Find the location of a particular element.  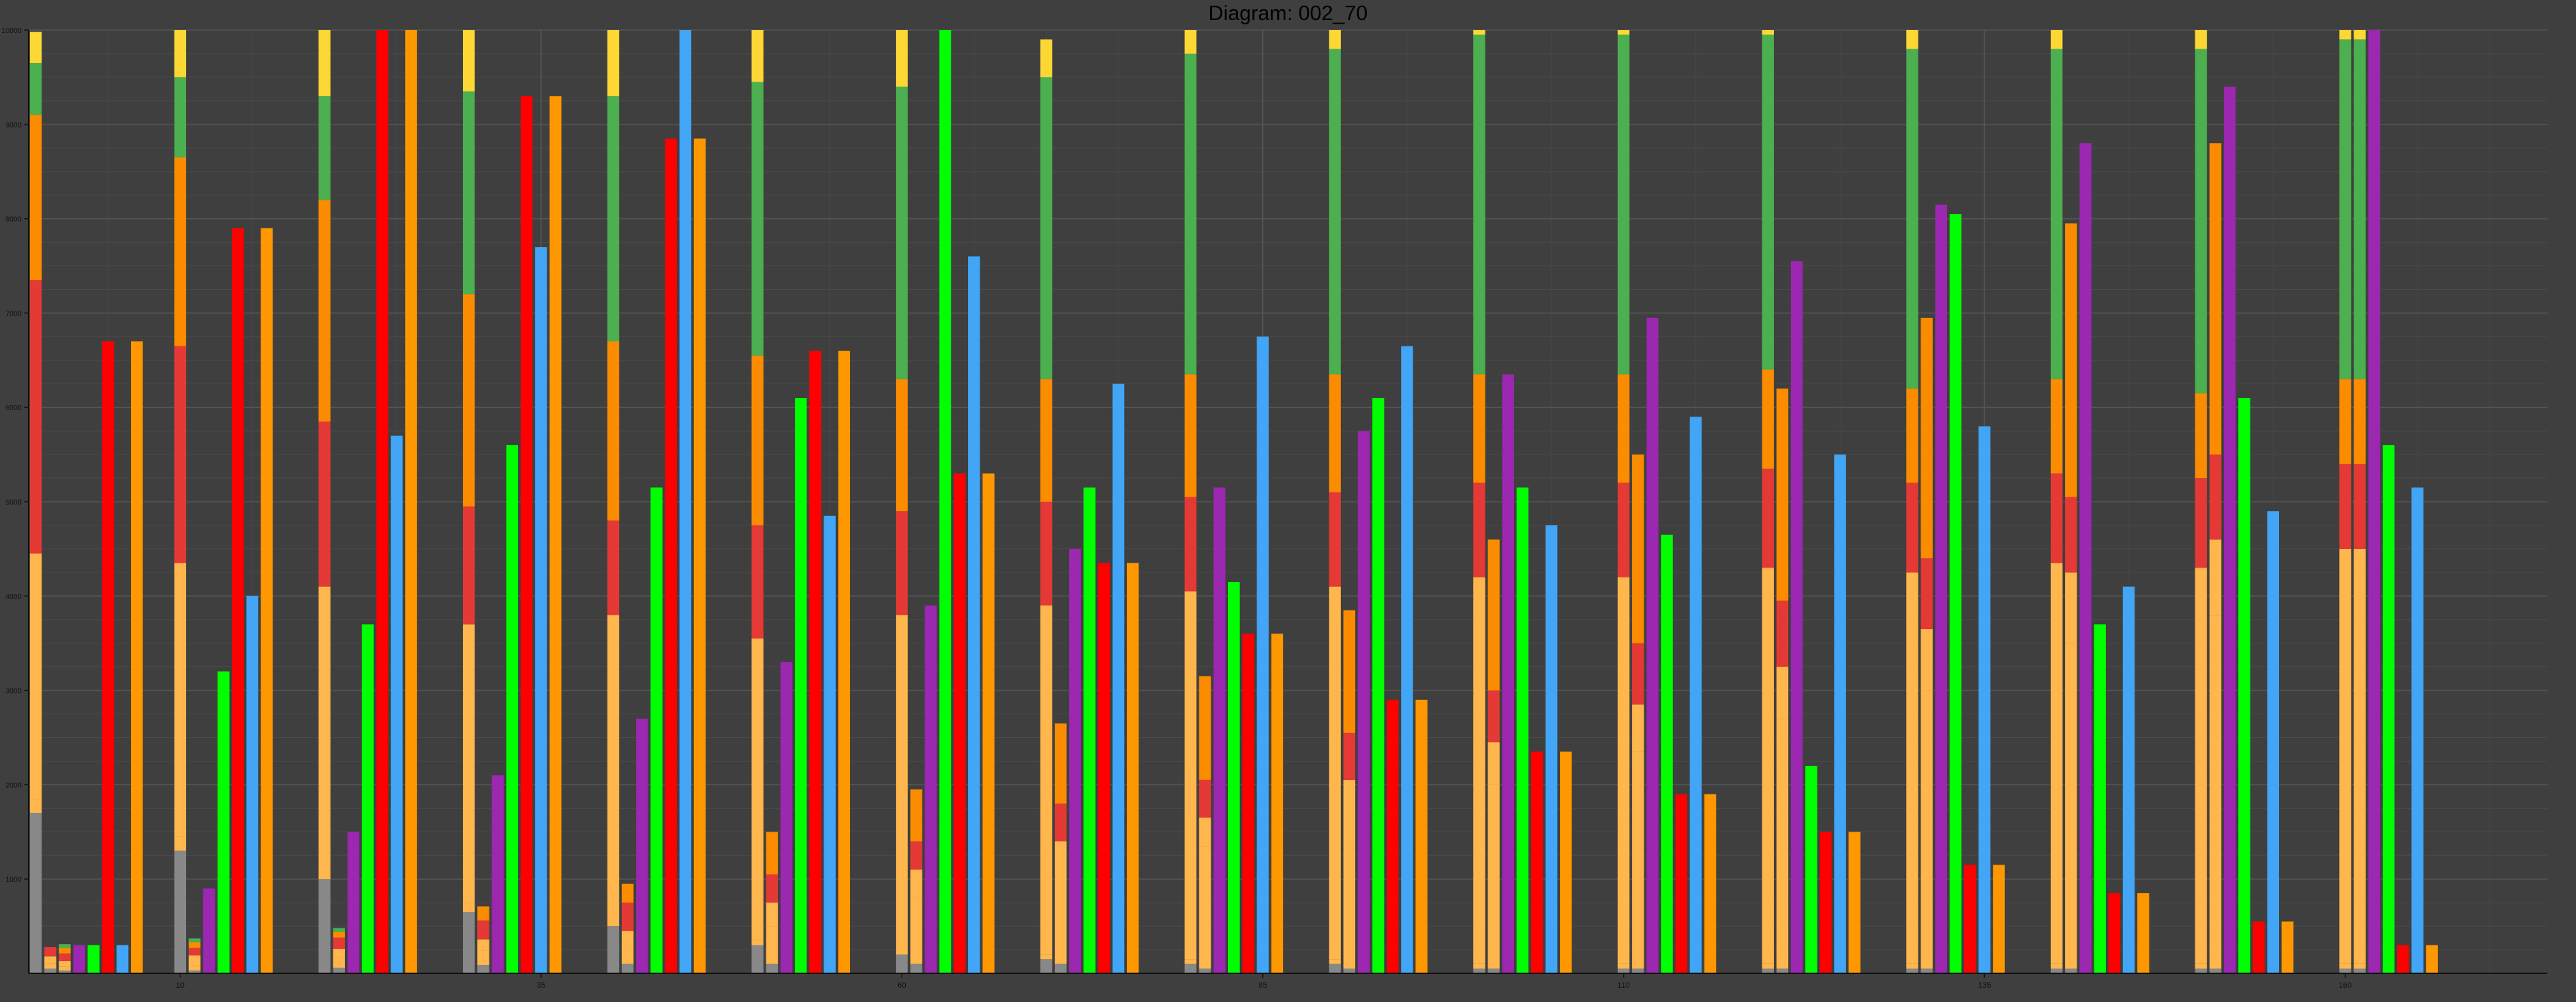

y-tick-label: 8000 is located at coordinates (14, 220).